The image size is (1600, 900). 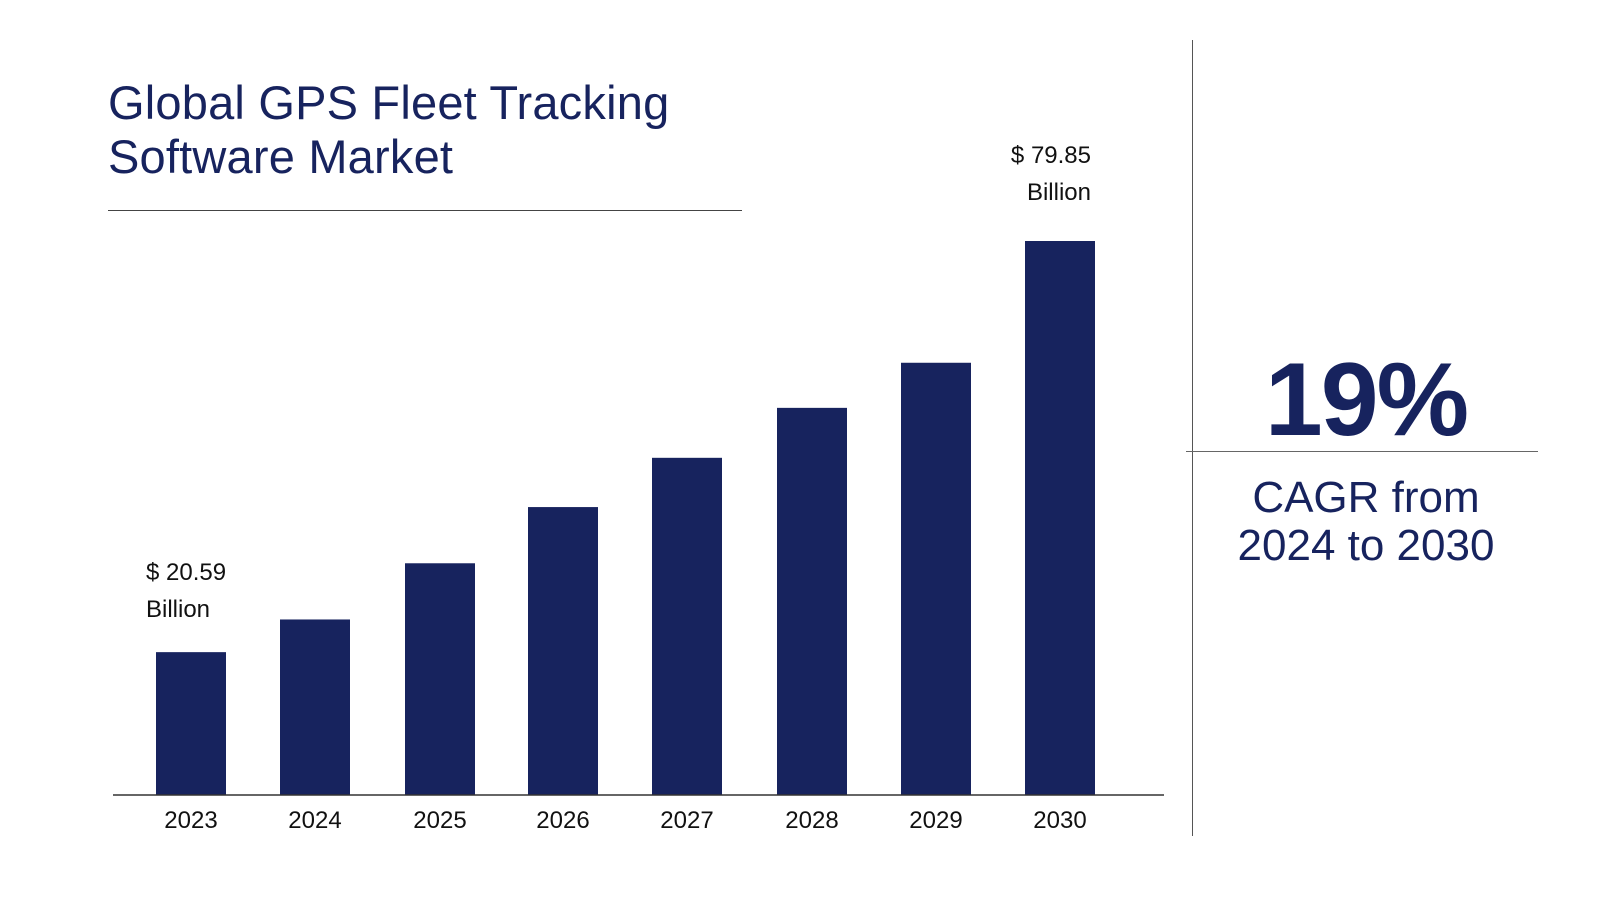 I want to click on x-tick-label: 2025, so click(x=439, y=820).